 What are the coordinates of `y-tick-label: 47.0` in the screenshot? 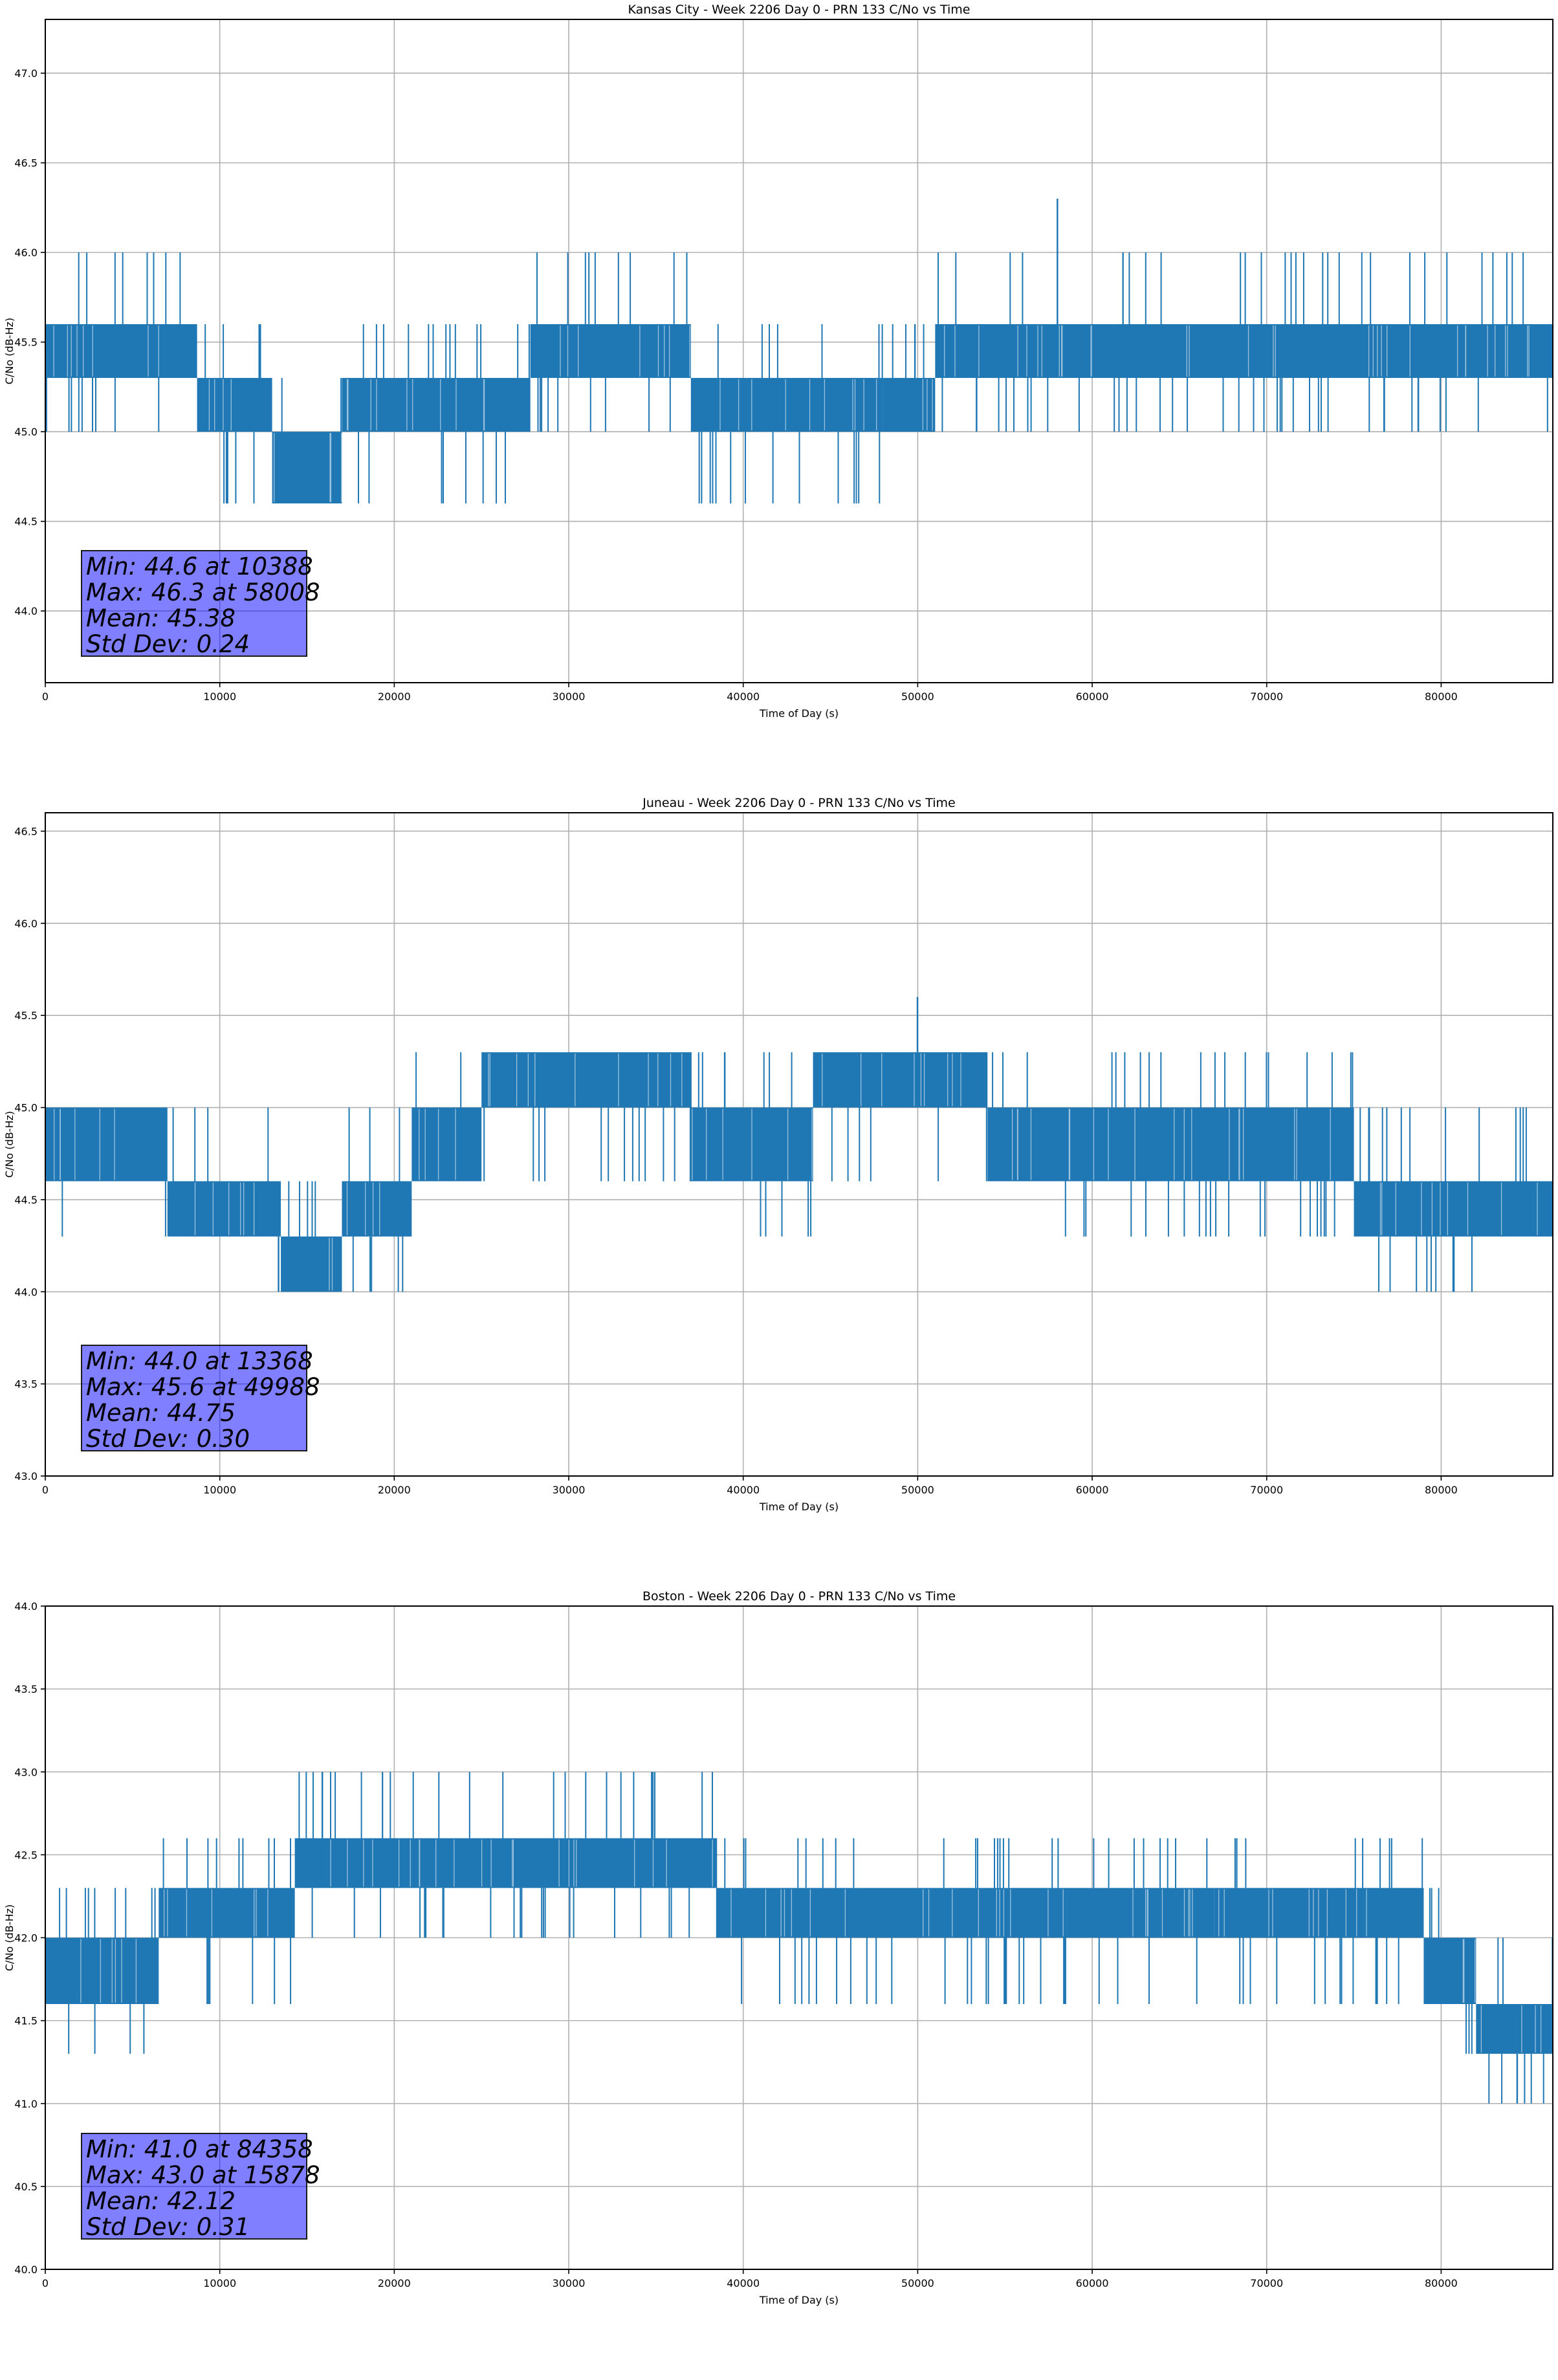 It's located at (26, 73).